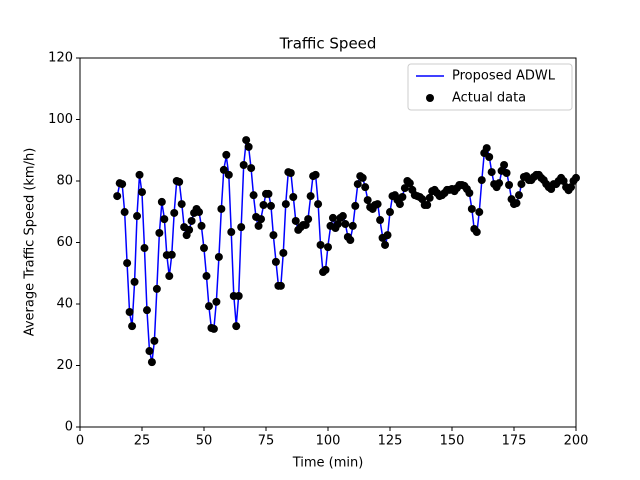 Image resolution: width=640 pixels, height=480 pixels. Describe the element at coordinates (60, 119) in the screenshot. I see `y-tick-label: 100` at that location.